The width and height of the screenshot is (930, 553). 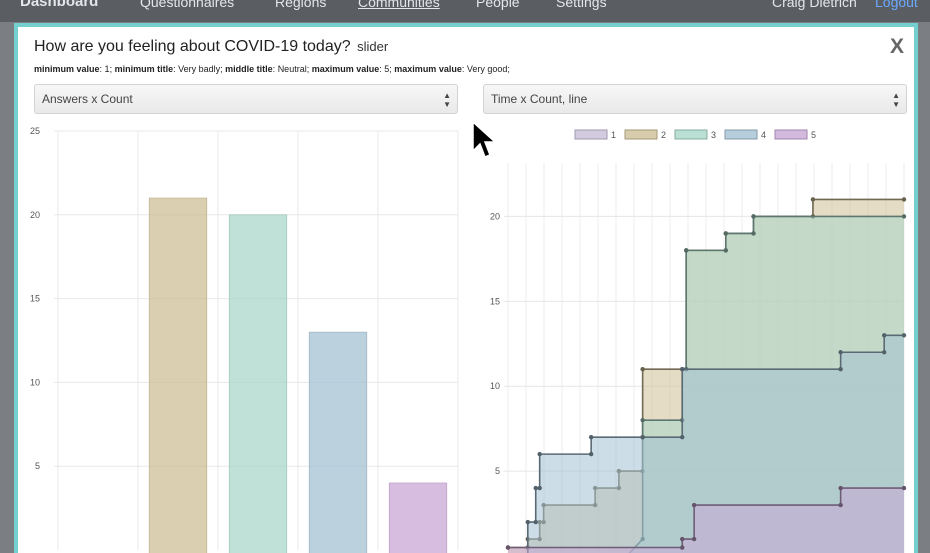 I want to click on line-y-tick-label: 15, so click(x=495, y=301).